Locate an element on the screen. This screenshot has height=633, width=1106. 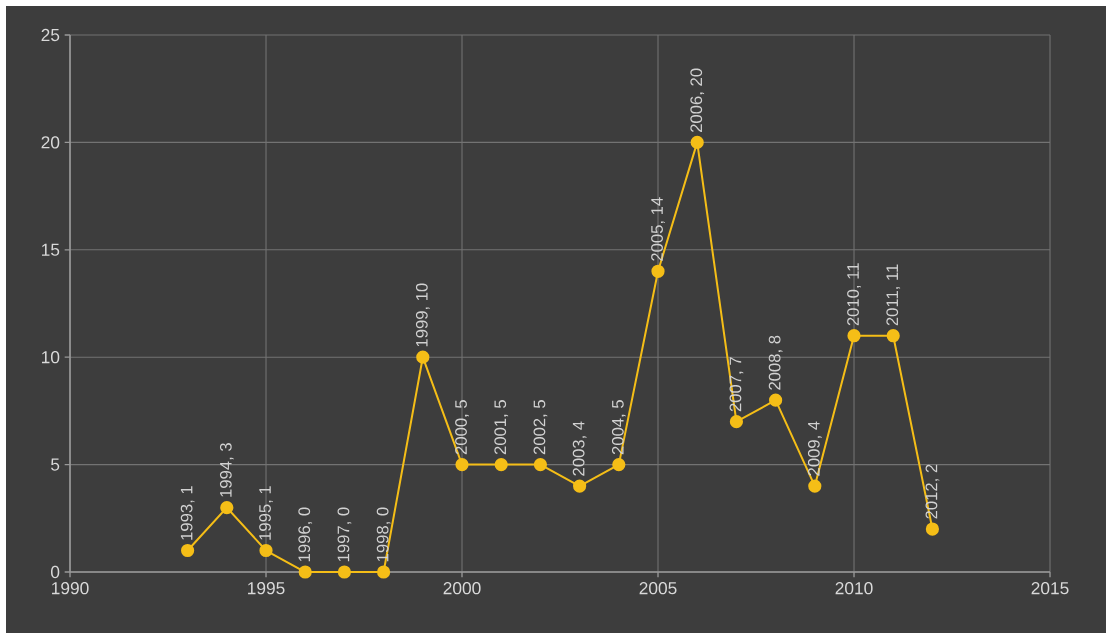
x-tick-label: 2005 is located at coordinates (658, 588).